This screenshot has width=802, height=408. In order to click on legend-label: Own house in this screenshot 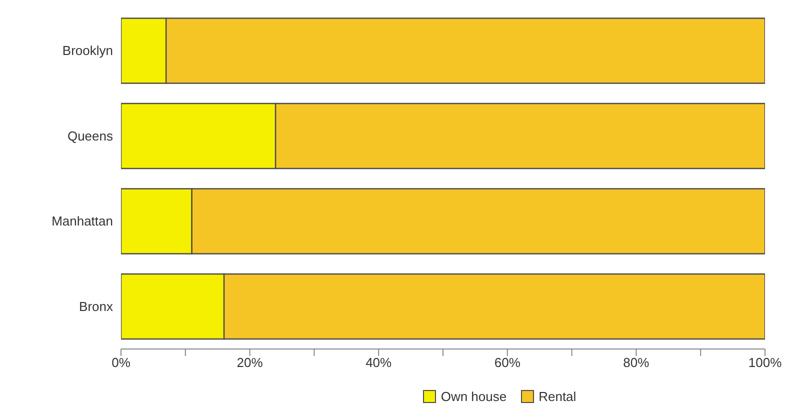, I will do `click(473, 396)`.